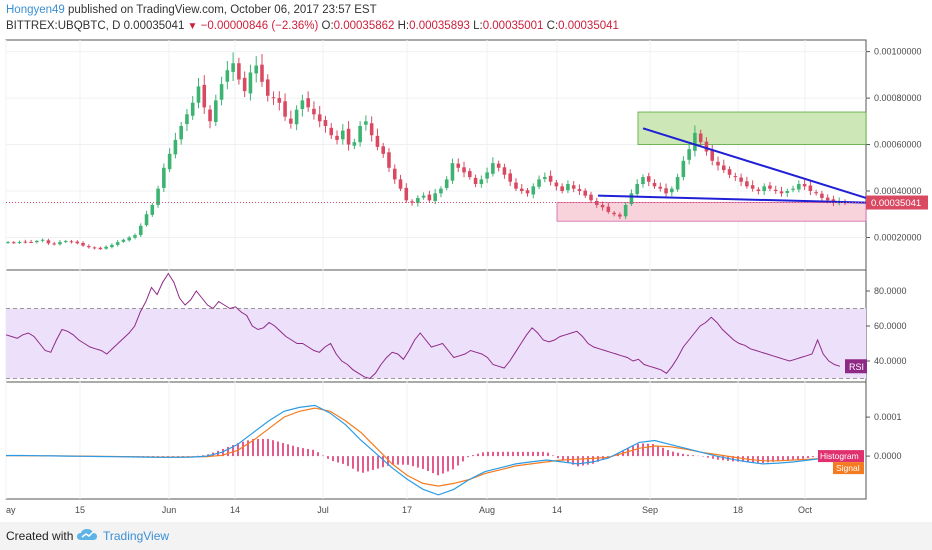 The width and height of the screenshot is (932, 550). What do you see at coordinates (40, 536) in the screenshot?
I see `created-with-label: Created with` at bounding box center [40, 536].